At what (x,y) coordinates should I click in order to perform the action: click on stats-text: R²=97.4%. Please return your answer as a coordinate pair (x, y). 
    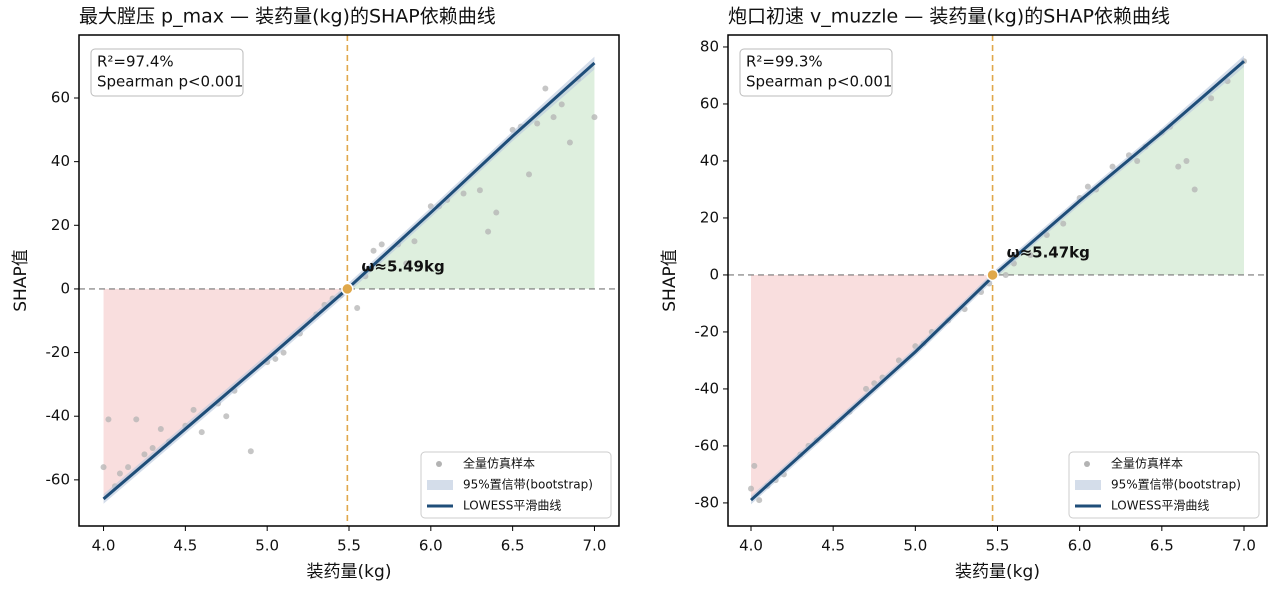
    Looking at the image, I should click on (135, 62).